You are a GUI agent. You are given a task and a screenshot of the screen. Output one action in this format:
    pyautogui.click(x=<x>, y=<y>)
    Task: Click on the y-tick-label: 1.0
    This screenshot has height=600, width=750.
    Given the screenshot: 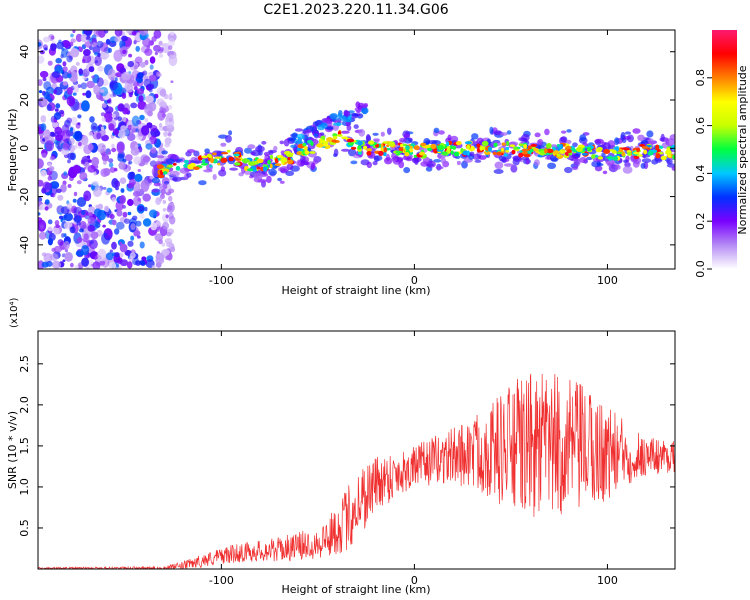 What is the action you would take?
    pyautogui.click(x=24, y=487)
    